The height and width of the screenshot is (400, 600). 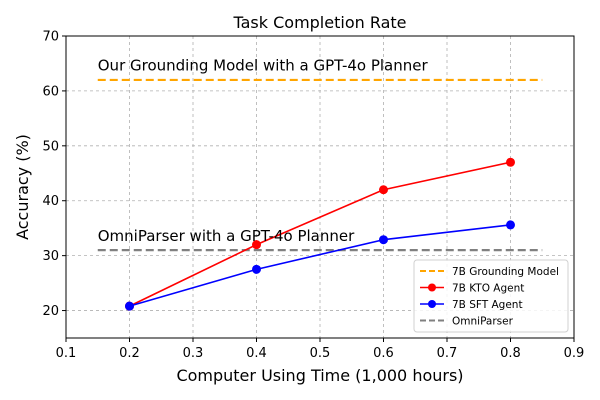 I want to click on legend-box, so click(x=491, y=296).